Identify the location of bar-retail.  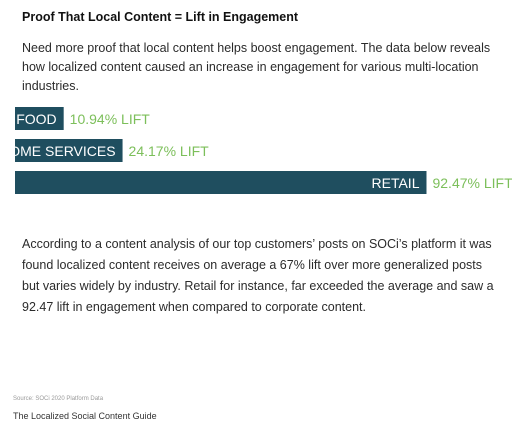
(221, 182).